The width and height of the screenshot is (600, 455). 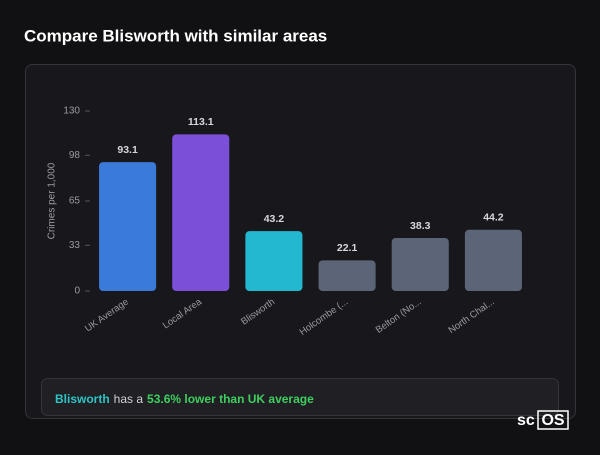 I want to click on logo-right: OS, so click(x=552, y=420).